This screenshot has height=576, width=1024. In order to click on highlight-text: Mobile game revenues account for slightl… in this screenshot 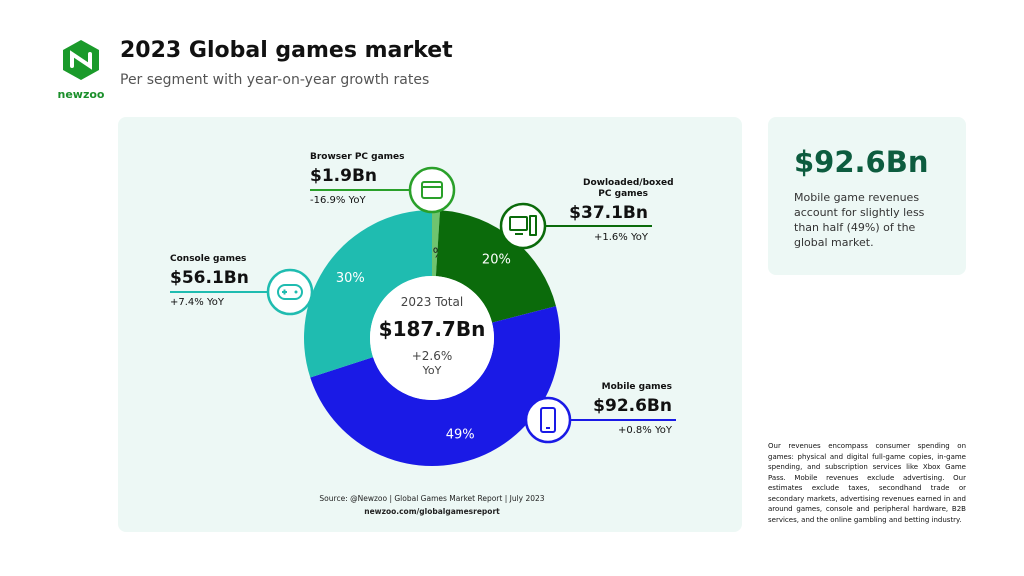, I will do `click(859, 220)`.